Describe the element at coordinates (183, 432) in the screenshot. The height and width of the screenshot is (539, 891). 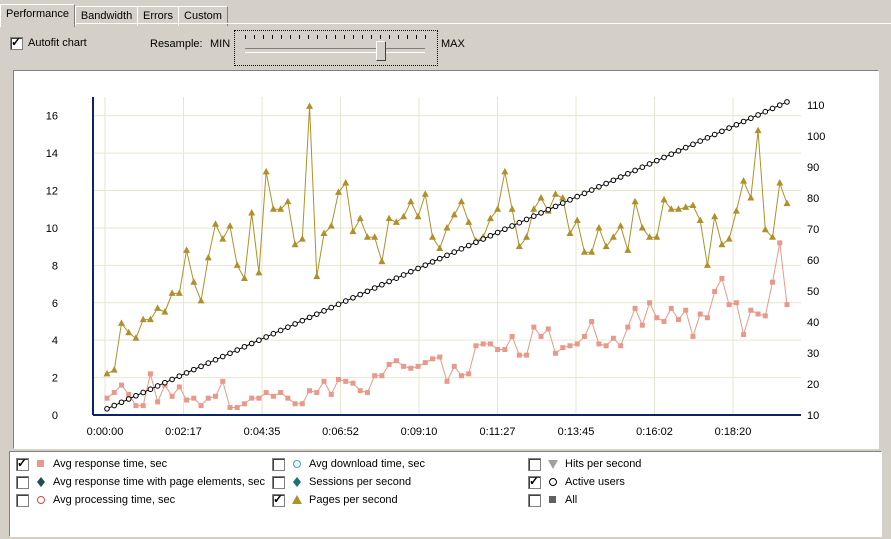
I see `x-tick-label: 0:02:17` at that location.